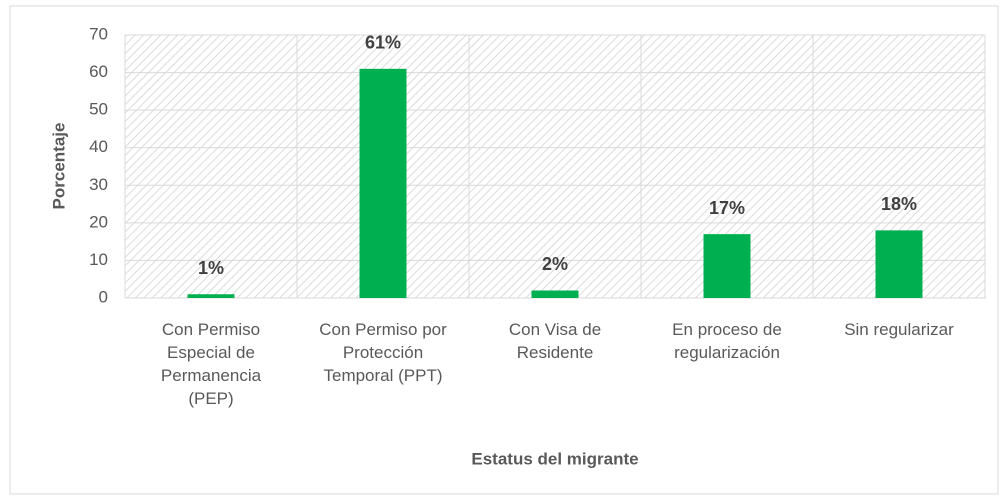  Describe the element at coordinates (727, 208) in the screenshot. I see `data-label: 17%` at that location.